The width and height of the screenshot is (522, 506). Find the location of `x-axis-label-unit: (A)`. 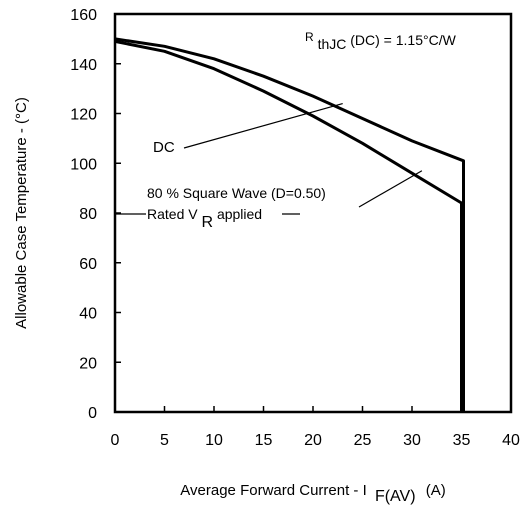

x-axis-label-unit: (A) is located at coordinates (436, 490).